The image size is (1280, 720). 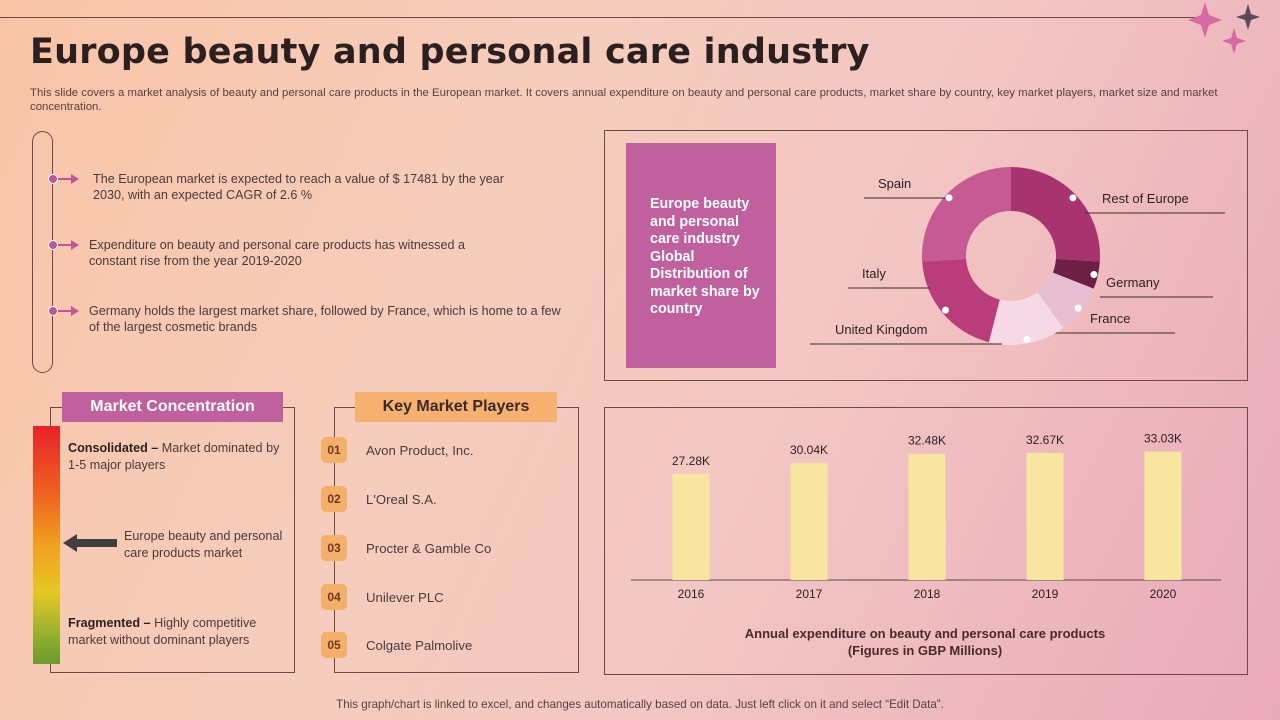 I want to click on x-tick-label: 2020, so click(x=1163, y=594).